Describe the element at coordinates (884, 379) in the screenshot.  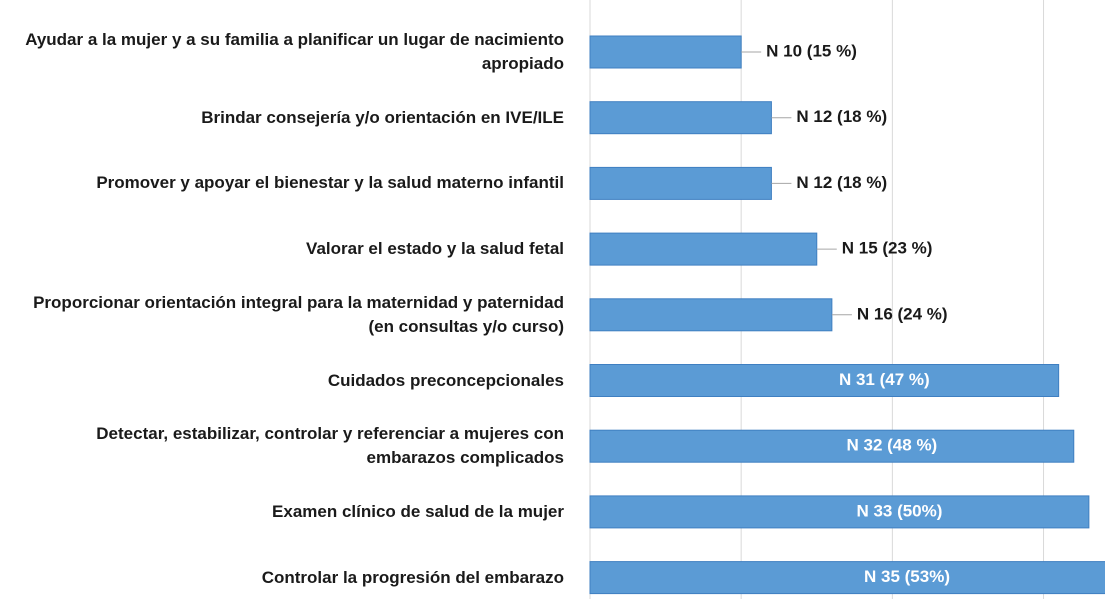
I see `value-label: N 31 (47 %)` at that location.